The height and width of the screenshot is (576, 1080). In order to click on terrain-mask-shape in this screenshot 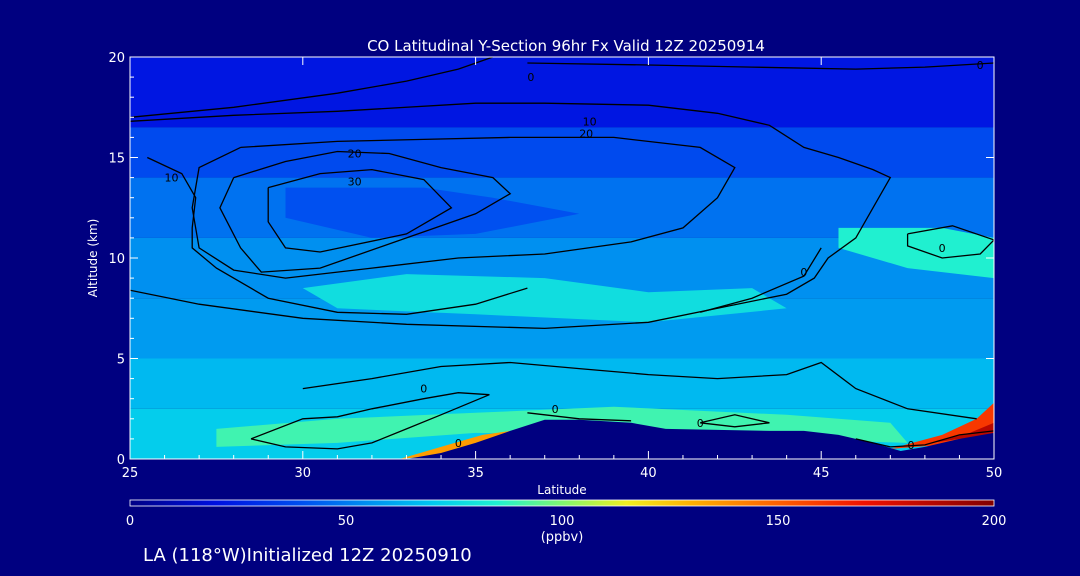, I will do `click(700, 439)`.